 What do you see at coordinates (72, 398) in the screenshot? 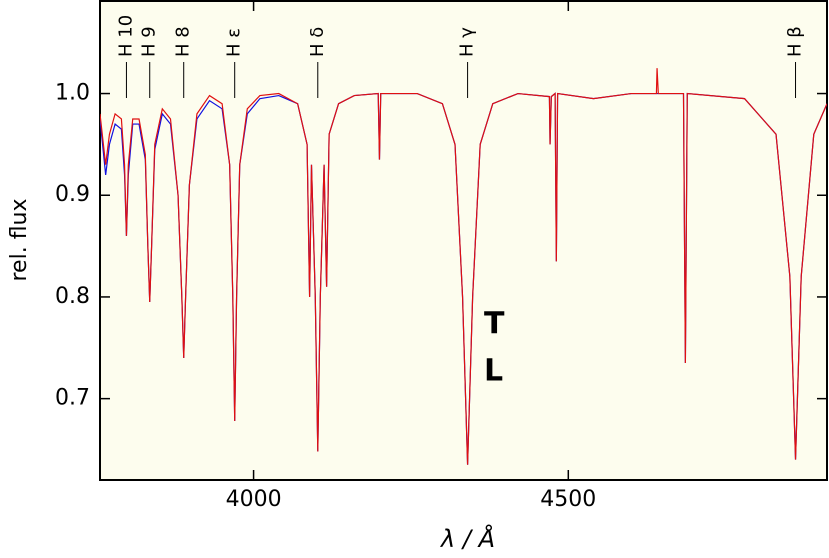
I see `y-tick-label: 0.7` at bounding box center [72, 398].